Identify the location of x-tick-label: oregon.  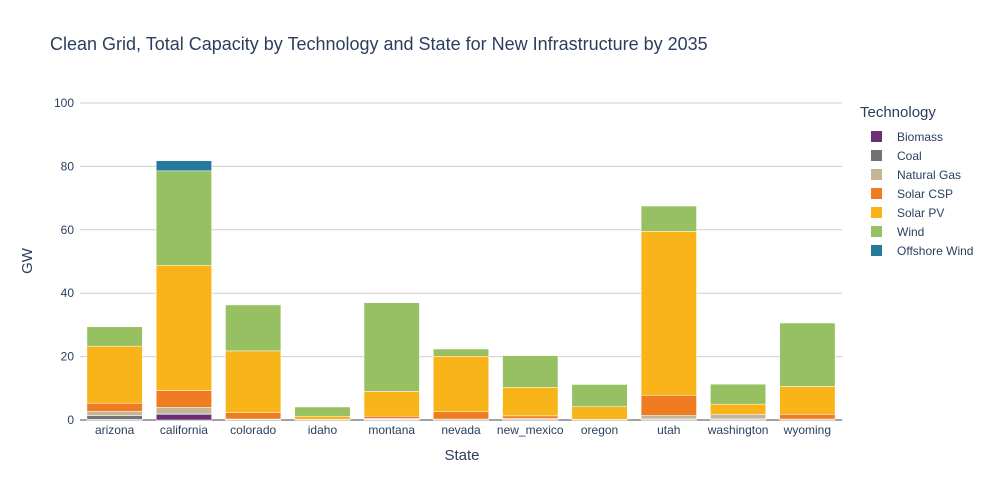
(599, 430).